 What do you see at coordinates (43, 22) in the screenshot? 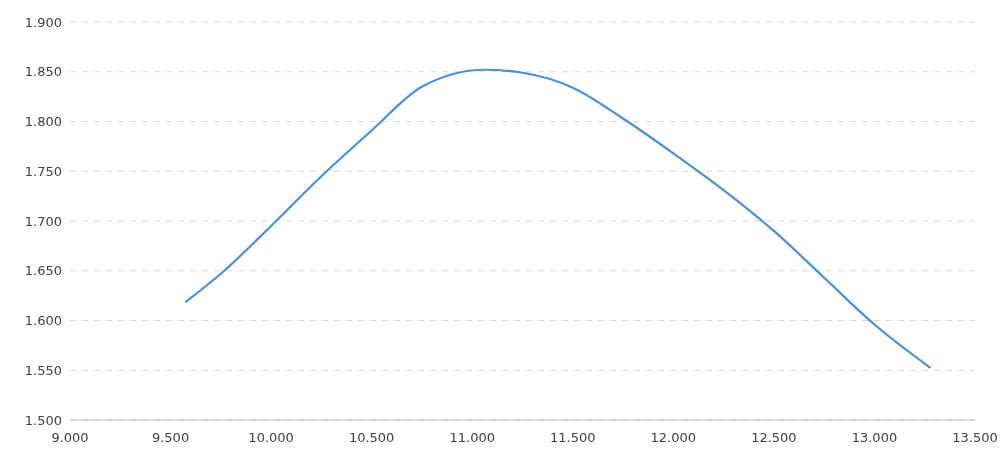
I see `y-tick-label: 1.900` at bounding box center [43, 22].